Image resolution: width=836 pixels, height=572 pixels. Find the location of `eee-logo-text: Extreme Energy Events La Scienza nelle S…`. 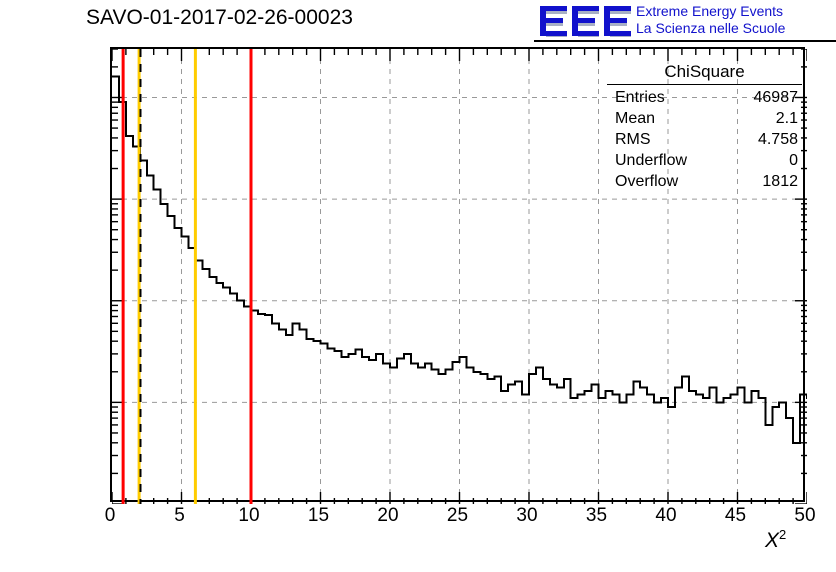

eee-logo-text: Extreme Energy Events La Scienza nelle S… is located at coordinates (710, 20).